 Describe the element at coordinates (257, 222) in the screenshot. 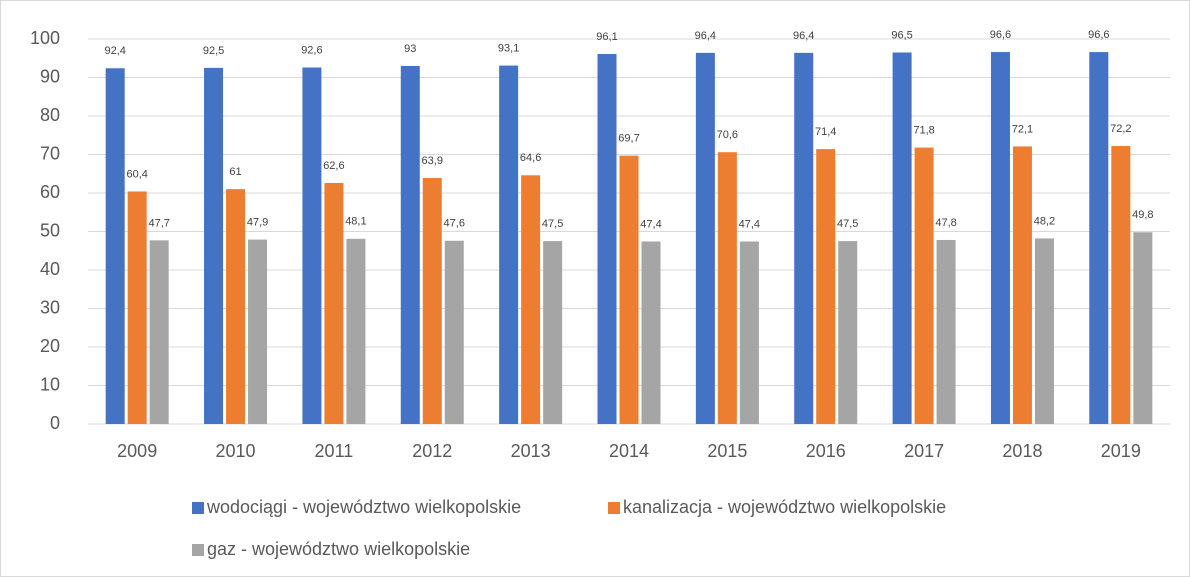

I see `value-label: 47,9` at that location.